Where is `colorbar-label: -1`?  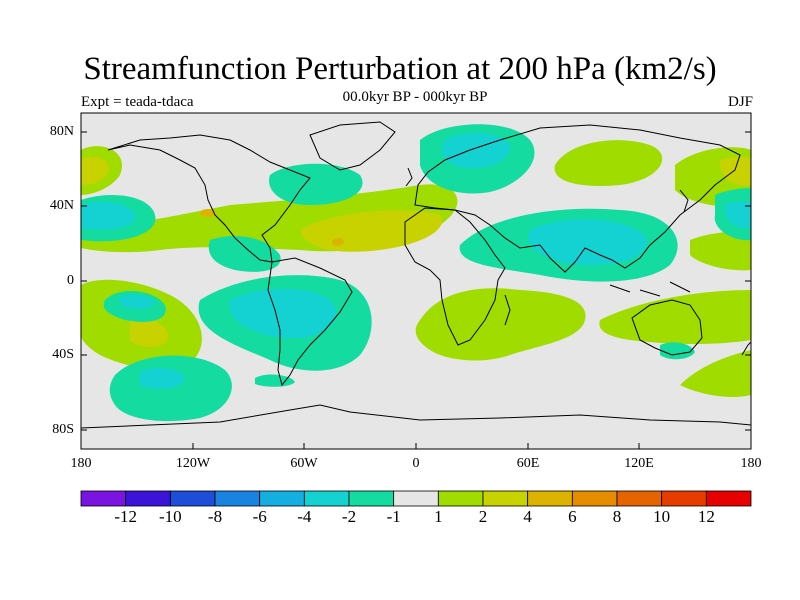
colorbar-label: -1 is located at coordinates (393, 516).